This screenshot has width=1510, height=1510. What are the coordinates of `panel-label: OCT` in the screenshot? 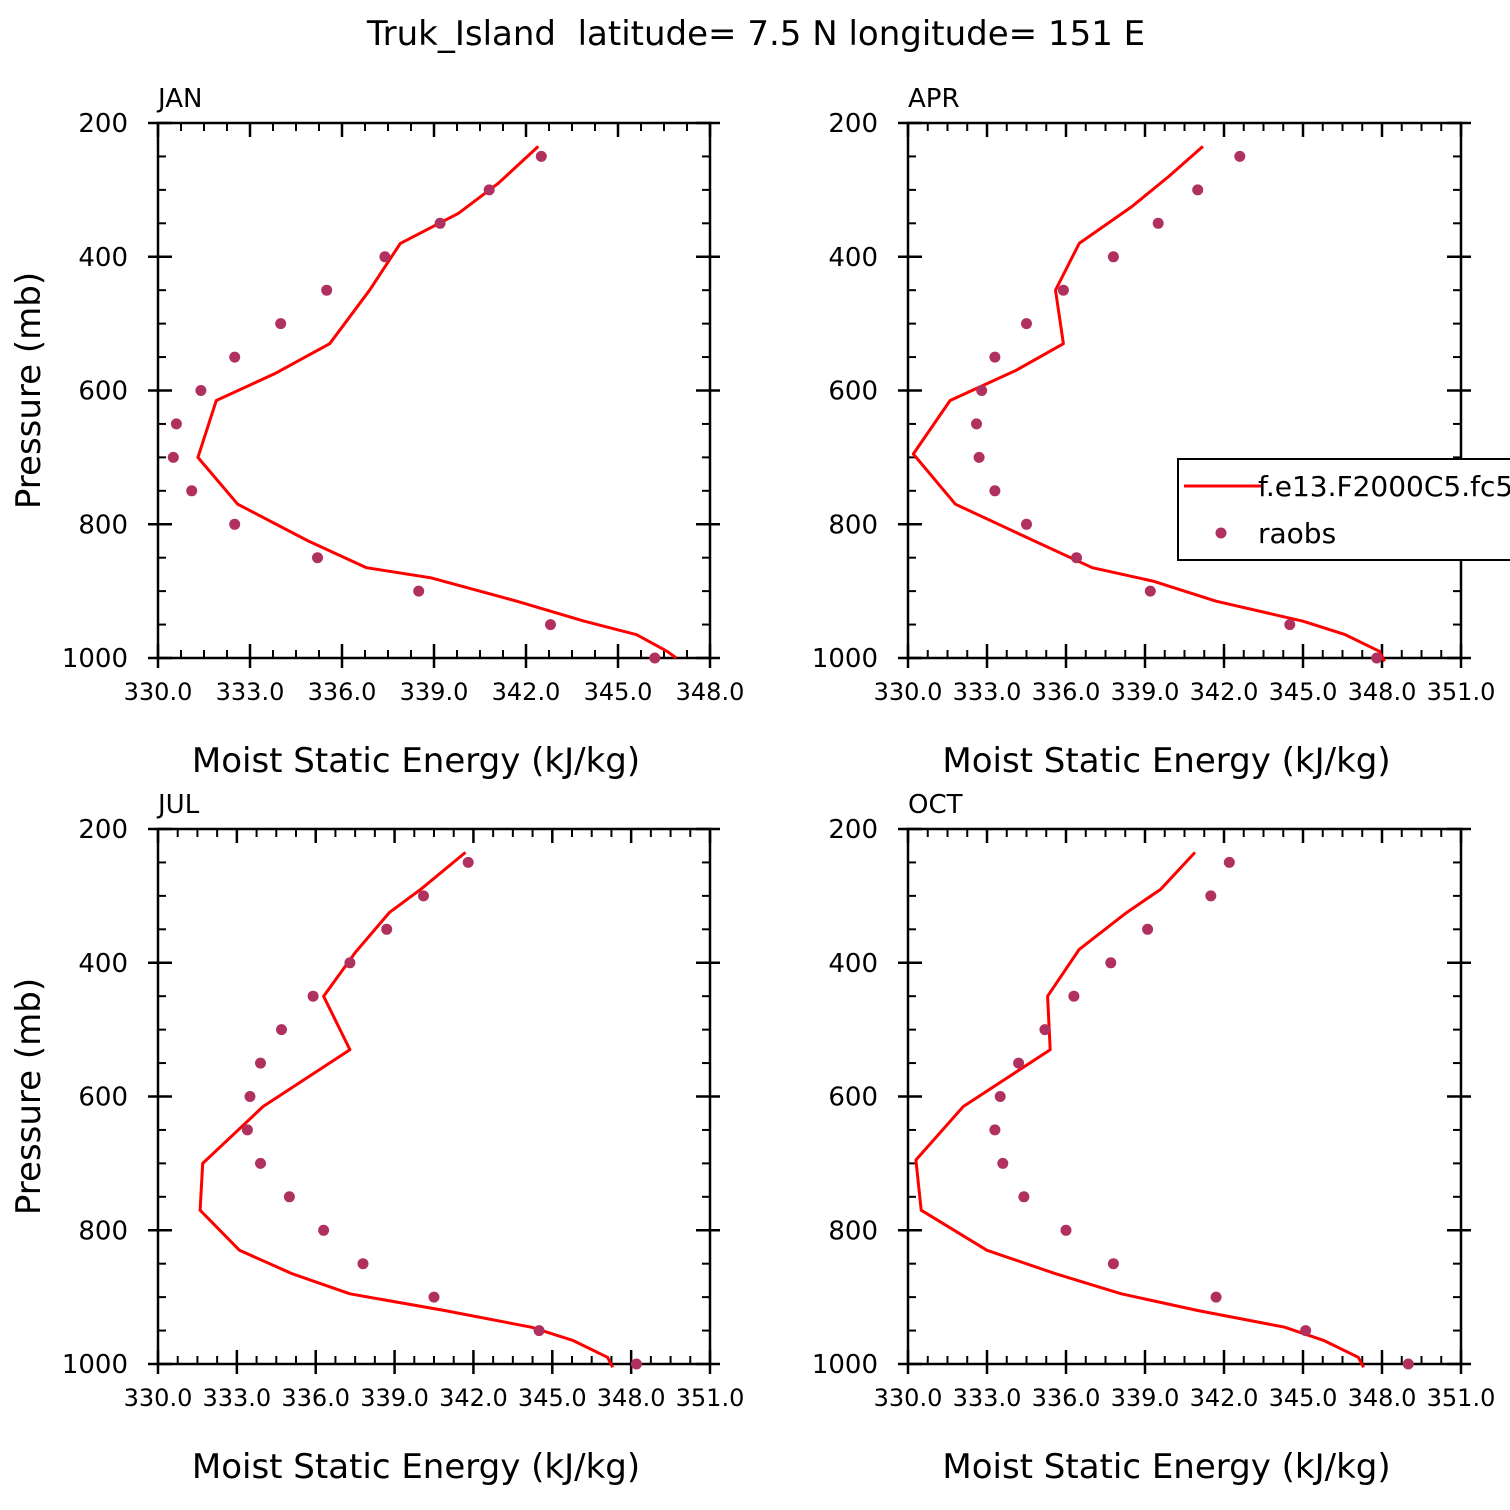 It's located at (935, 805).